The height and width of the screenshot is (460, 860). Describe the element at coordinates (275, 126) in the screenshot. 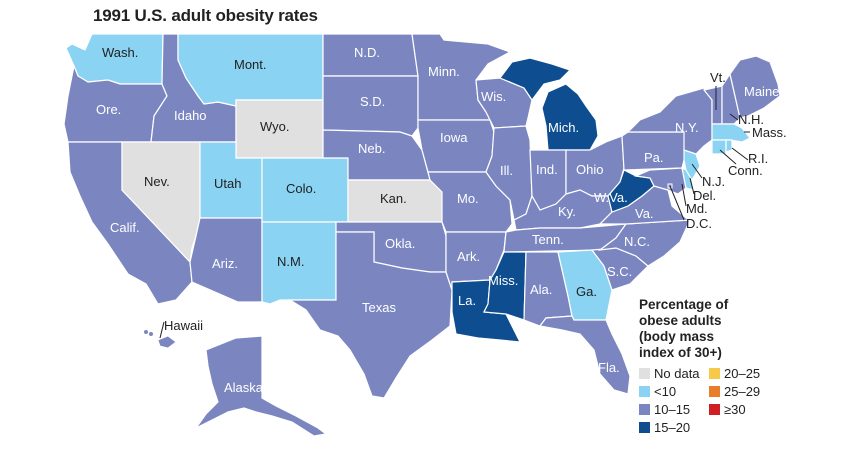

I see `label-wy: Wyo.` at that location.